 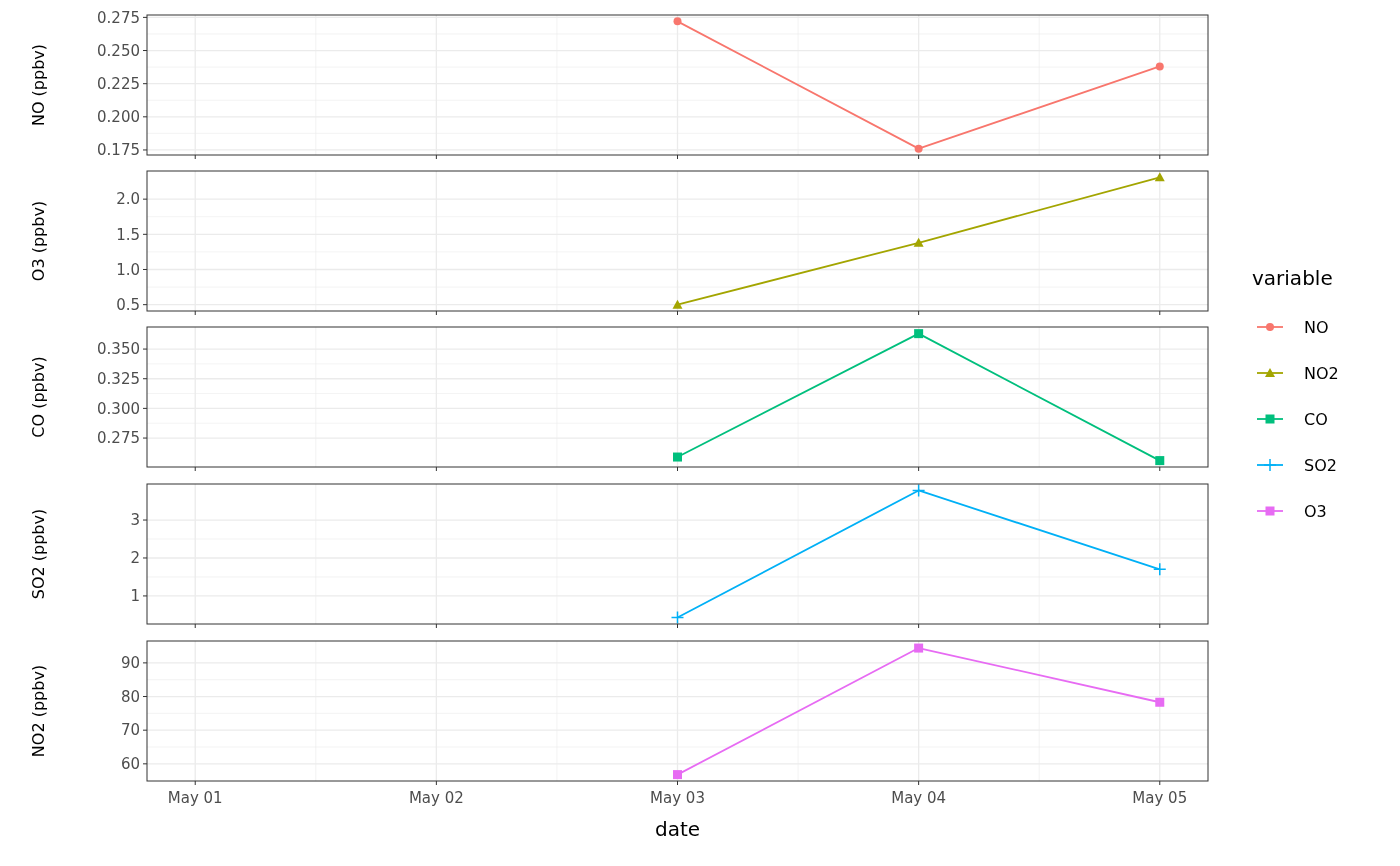 I want to click on y-tick-label: 80, so click(x=130, y=696).